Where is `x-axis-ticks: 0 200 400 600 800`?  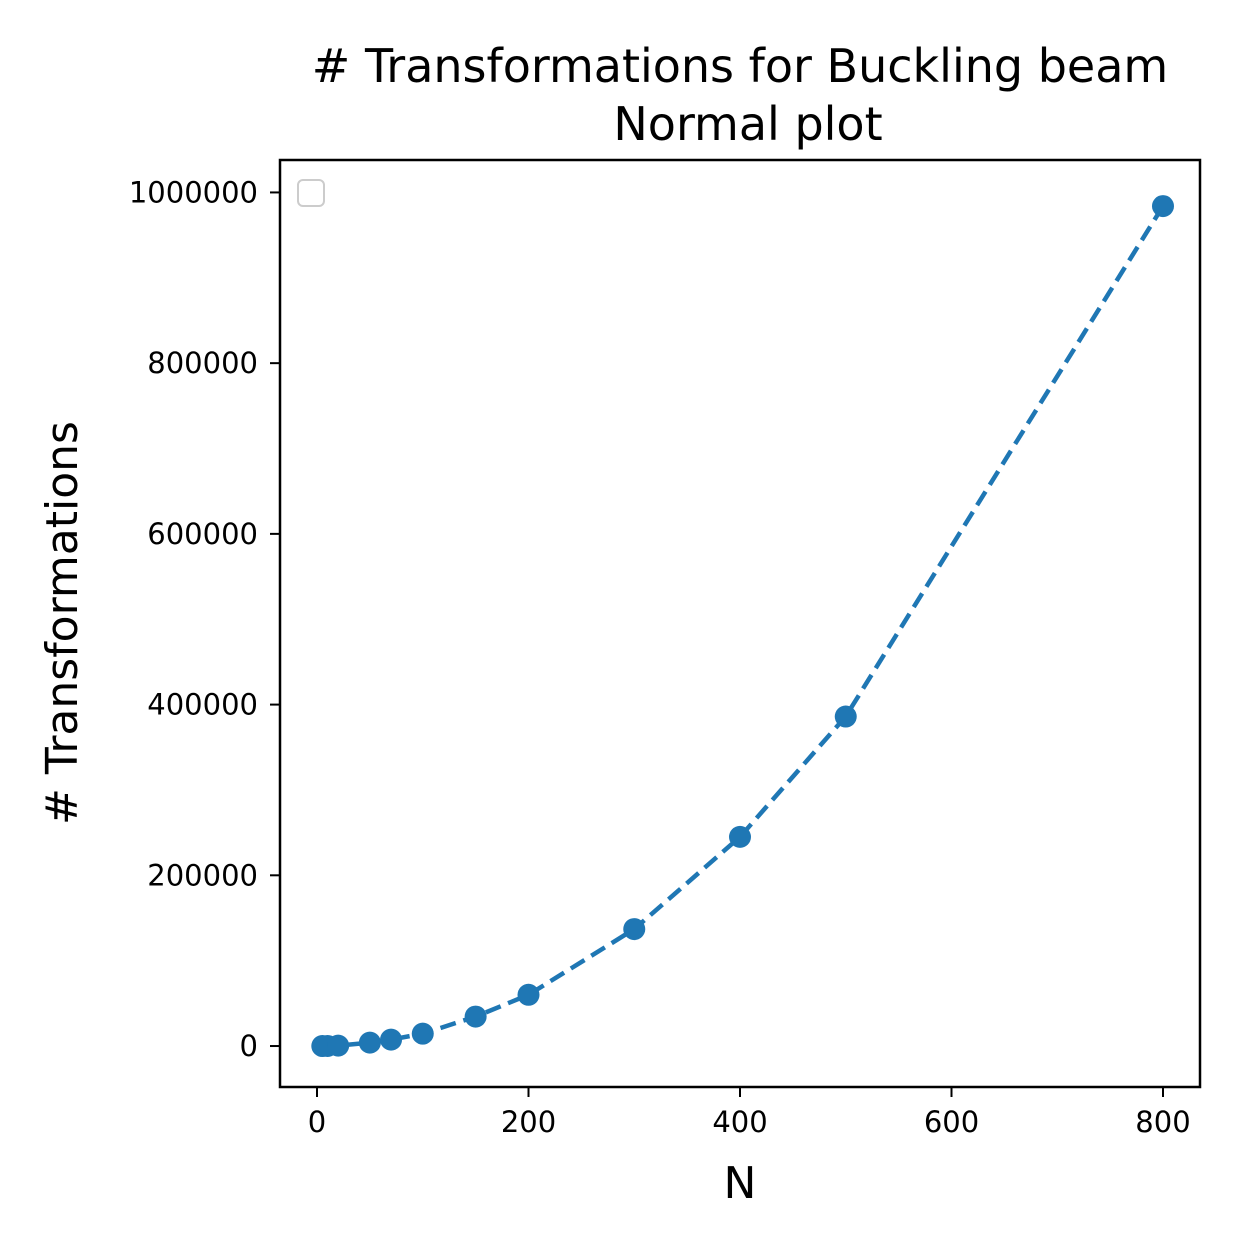 x-axis-ticks: 0 200 400 600 800 is located at coordinates (749, 1113).